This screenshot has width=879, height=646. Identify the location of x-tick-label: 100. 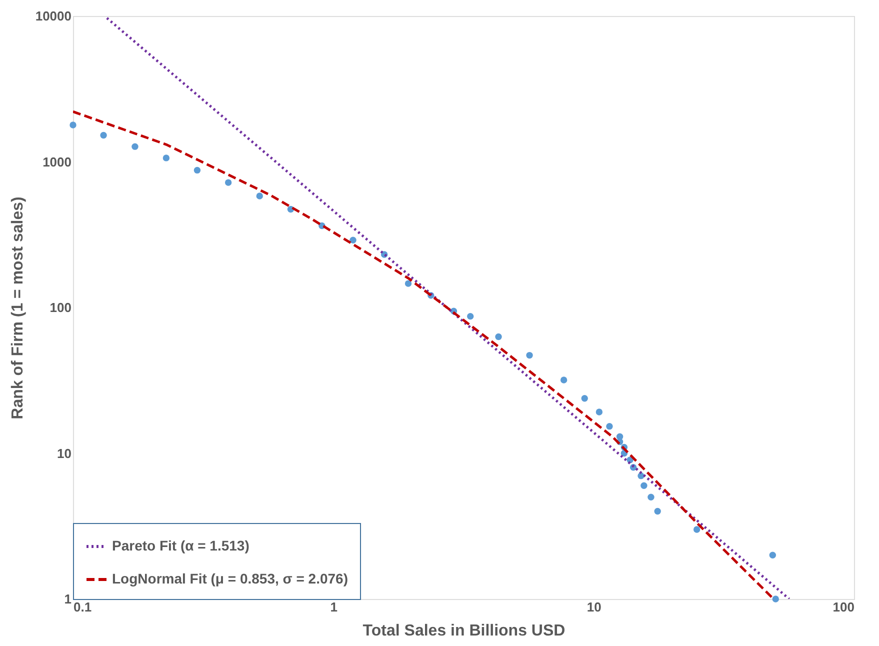
(843, 607).